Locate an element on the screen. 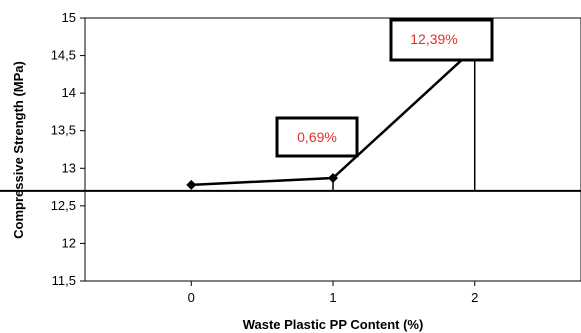  annotation-label: 0,69% is located at coordinates (317, 137).